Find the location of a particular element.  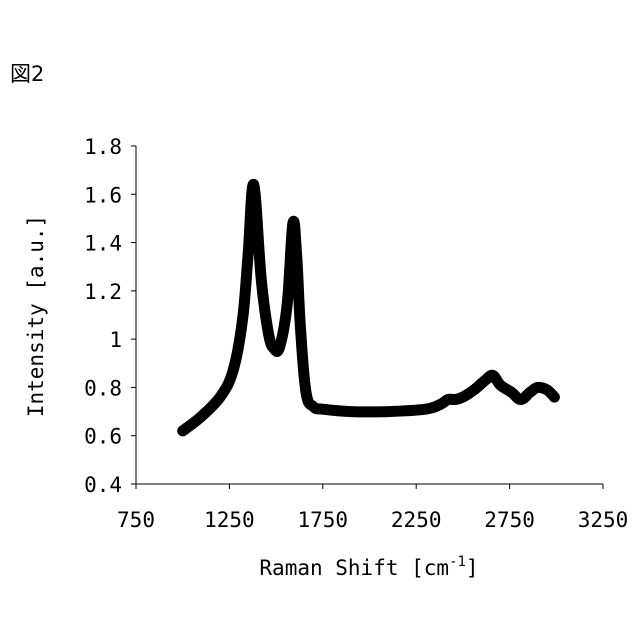

x-tick-label: 1250 is located at coordinates (229, 520).